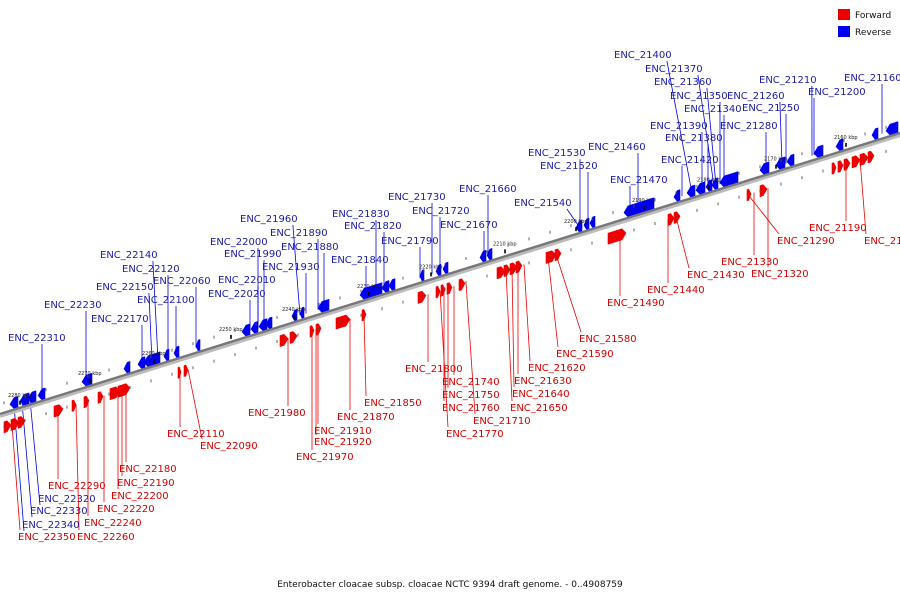 The height and width of the screenshot is (600, 900). I want to click on reverse-gene-label: ENC_21990, so click(253, 254).